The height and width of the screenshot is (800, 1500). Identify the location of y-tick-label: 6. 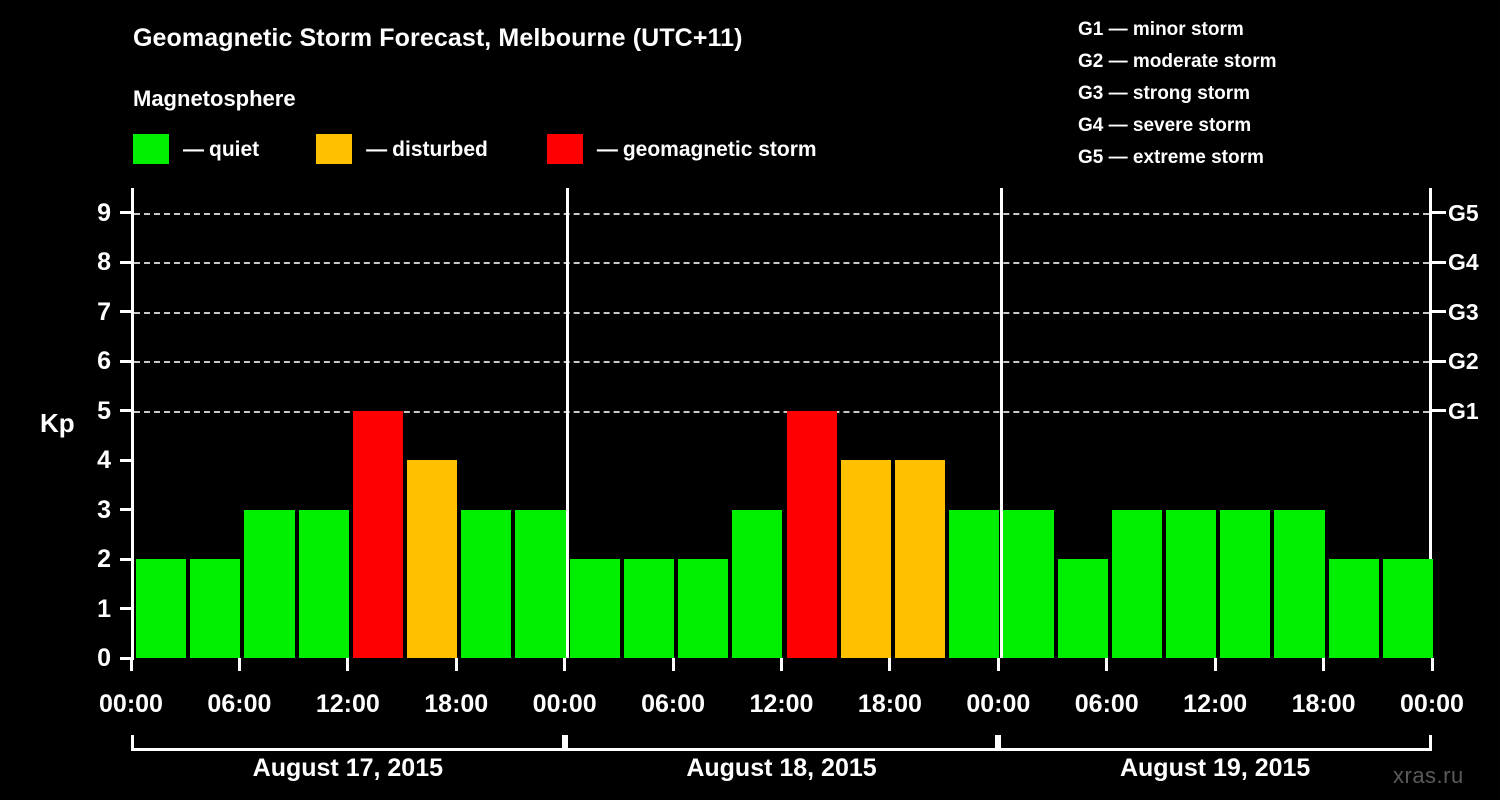
(104, 361).